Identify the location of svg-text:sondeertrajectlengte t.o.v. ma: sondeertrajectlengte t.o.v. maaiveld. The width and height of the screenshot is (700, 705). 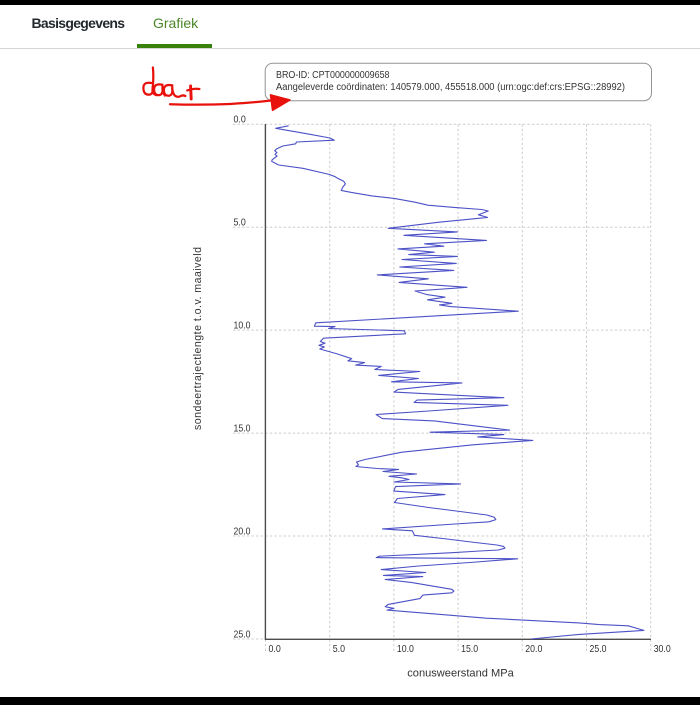
(198, 338).